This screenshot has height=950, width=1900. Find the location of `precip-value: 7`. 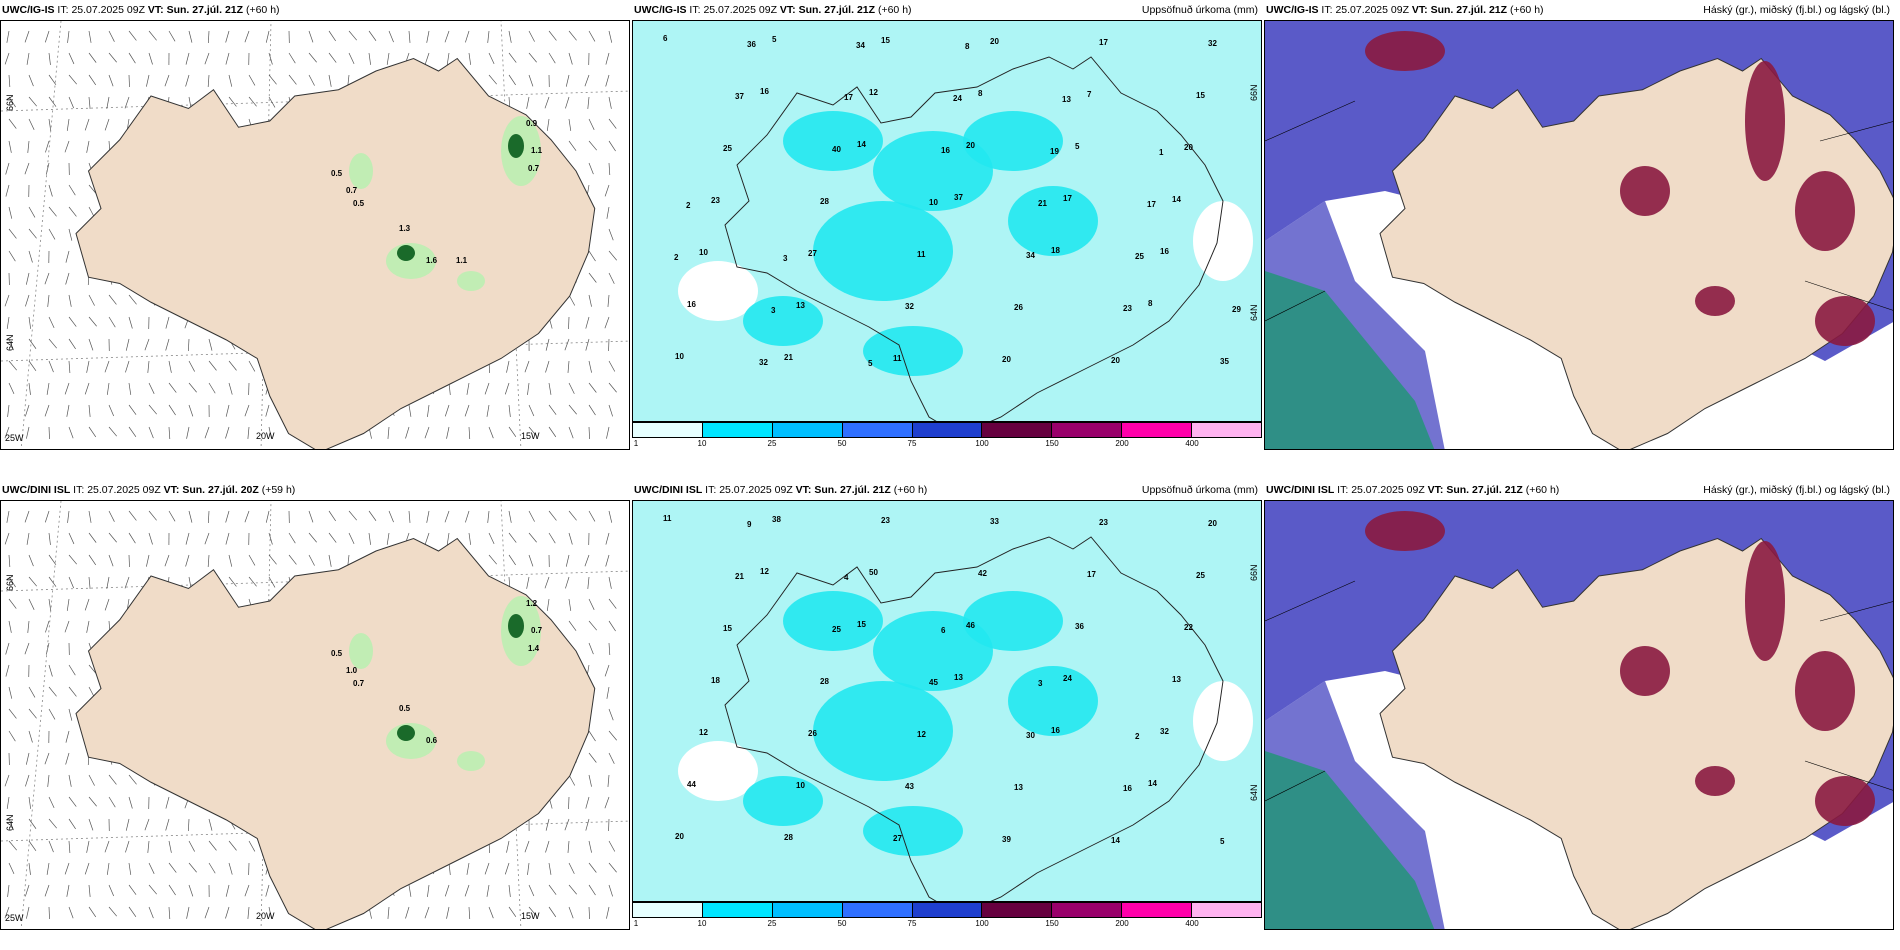

precip-value: 7 is located at coordinates (1089, 94).